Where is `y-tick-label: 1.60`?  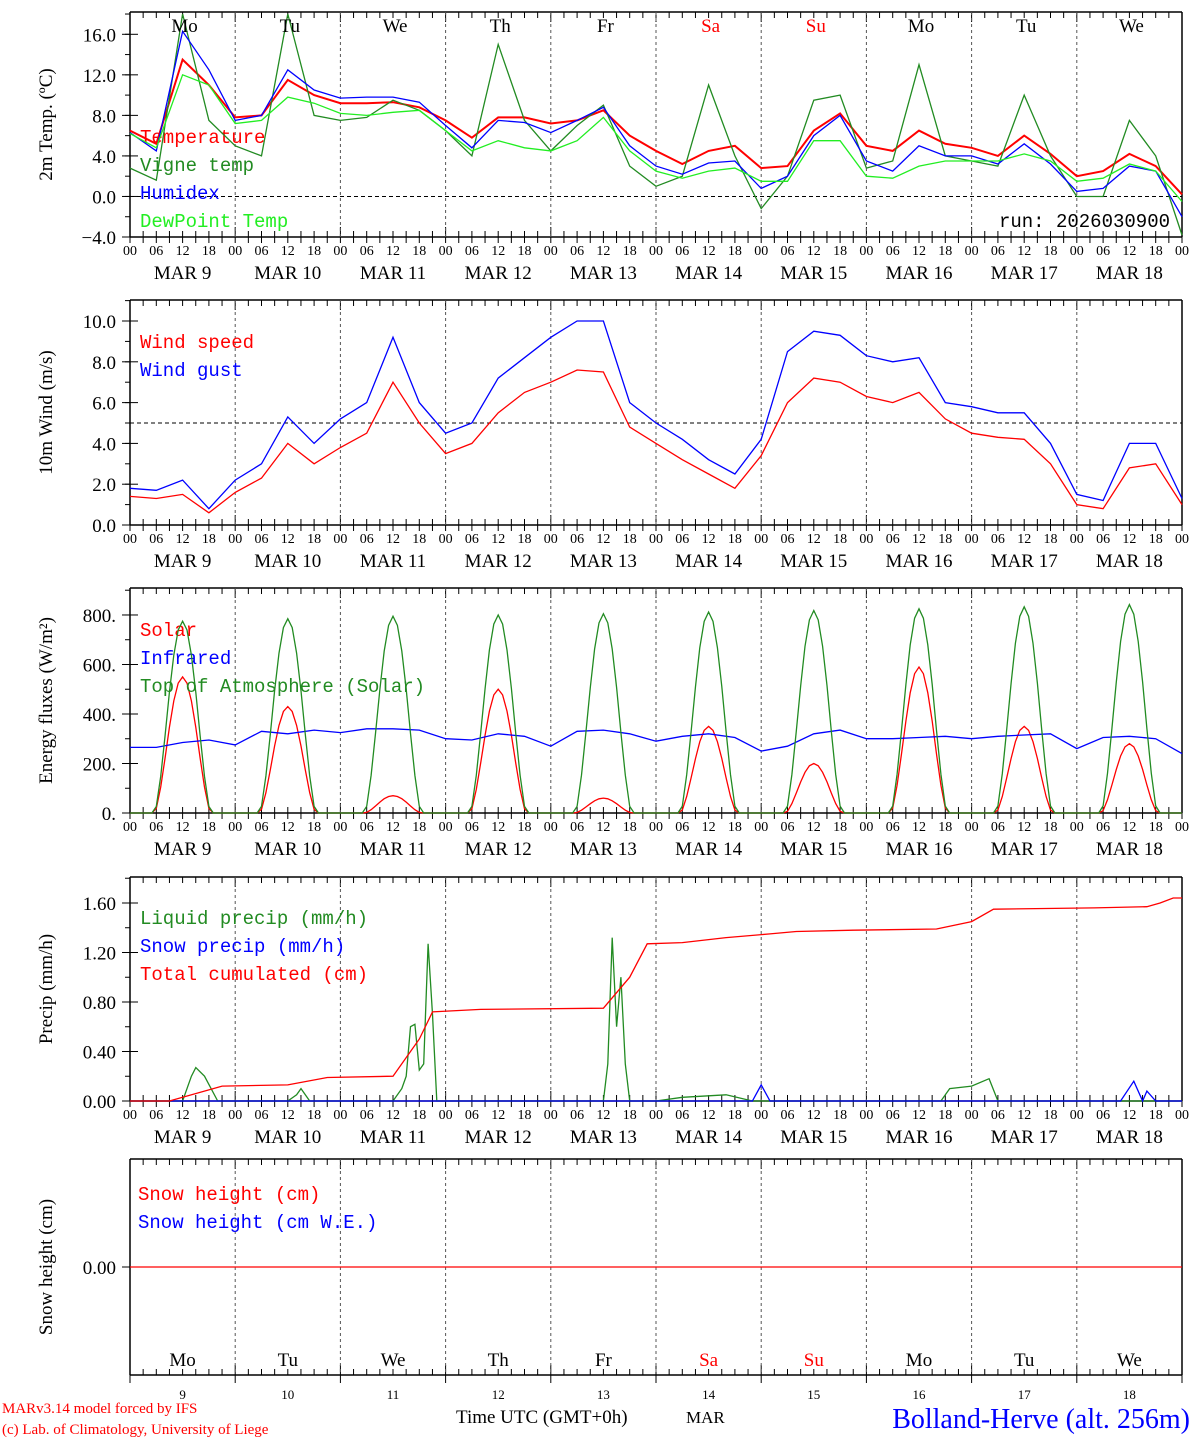
y-tick-label: 1.60 is located at coordinates (99, 904).